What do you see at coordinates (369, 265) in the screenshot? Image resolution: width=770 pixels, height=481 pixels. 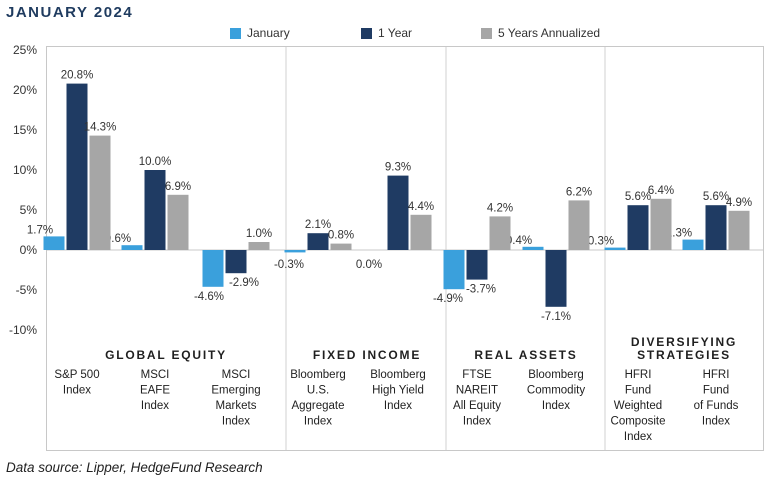 I see `data-label: 0.0%` at bounding box center [369, 265].